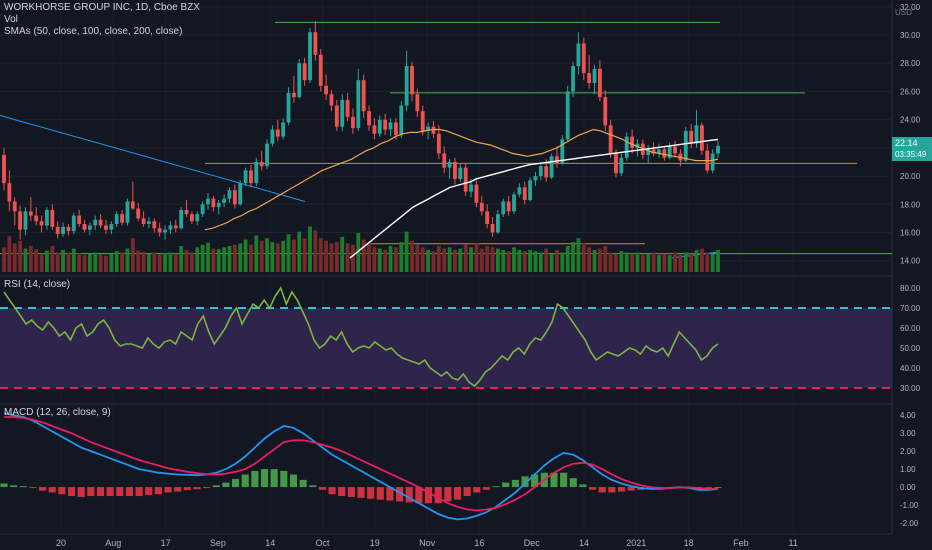 This screenshot has height=550, width=932. I want to click on price-tick-5: 24.00, so click(910, 120).